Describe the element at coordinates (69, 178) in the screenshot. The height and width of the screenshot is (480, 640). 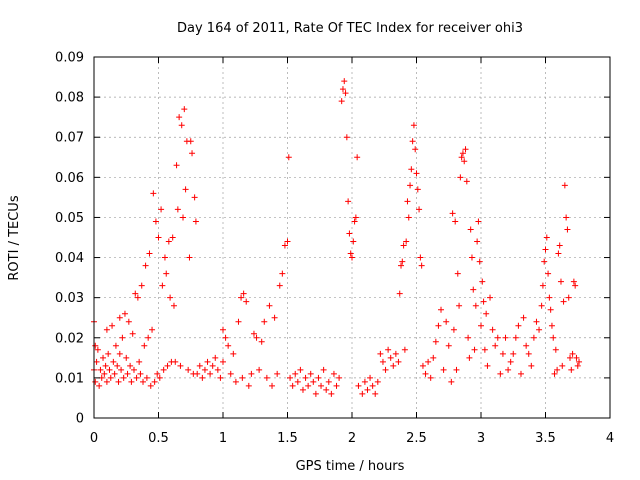
I see `y-tick-label: 0.06` at that location.